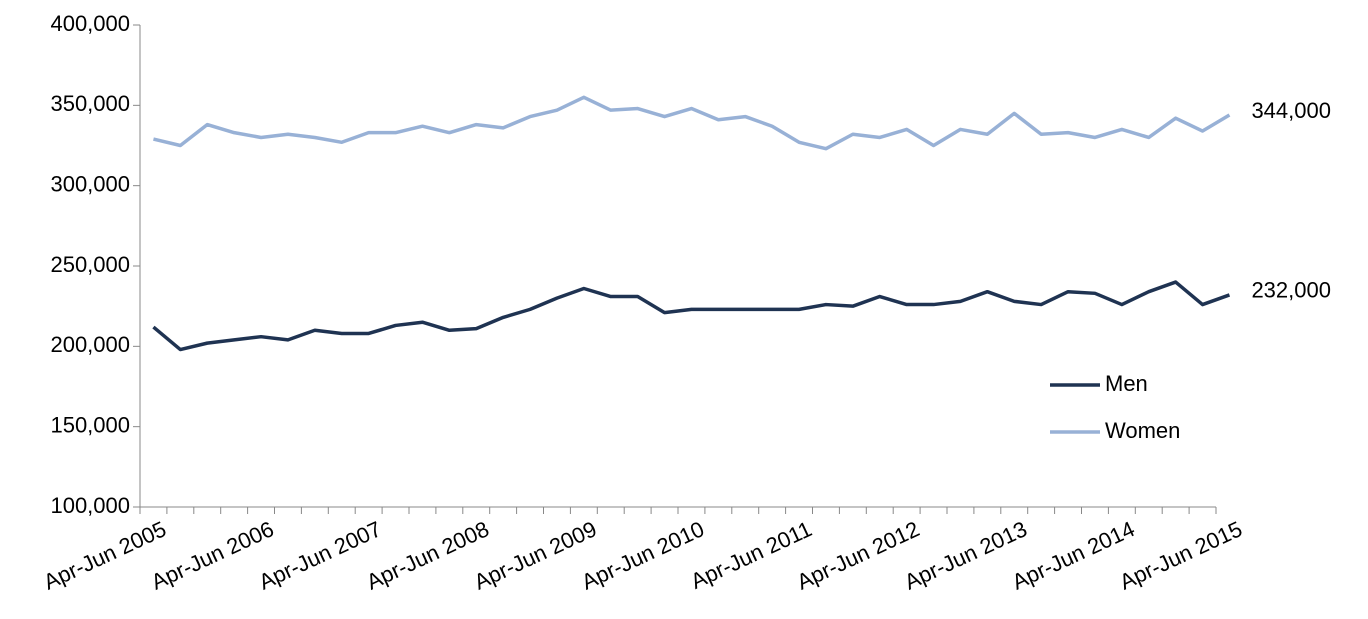 The image size is (1368, 619). What do you see at coordinates (90, 183) in the screenshot?
I see `y-tick-label: 300,000` at bounding box center [90, 183].